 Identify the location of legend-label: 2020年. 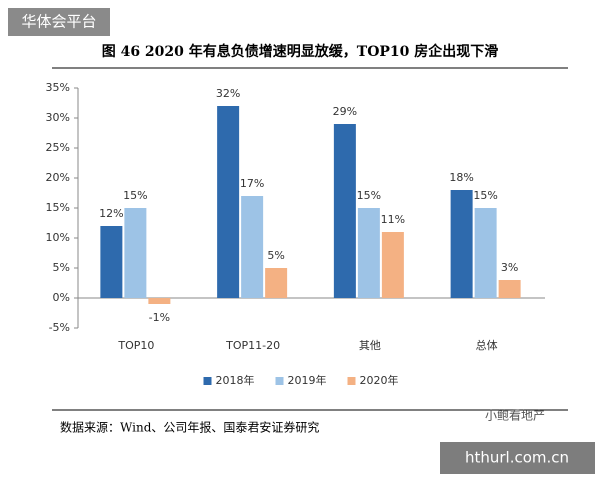
(379, 380).